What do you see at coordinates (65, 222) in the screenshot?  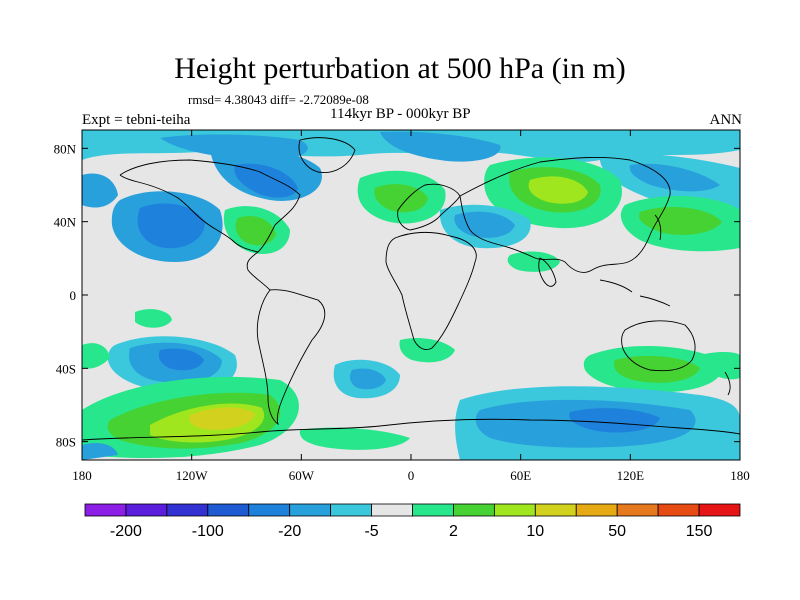 I see `lat-tick-label: 40N` at bounding box center [65, 222].